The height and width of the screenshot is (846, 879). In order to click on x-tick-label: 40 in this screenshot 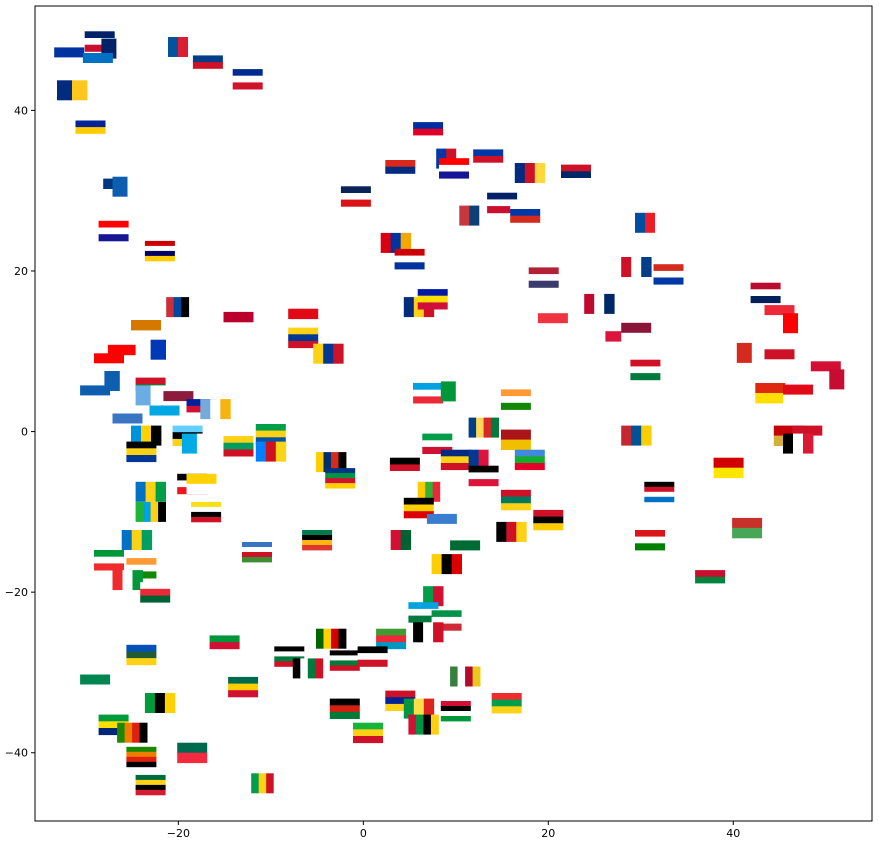, I will do `click(733, 833)`.